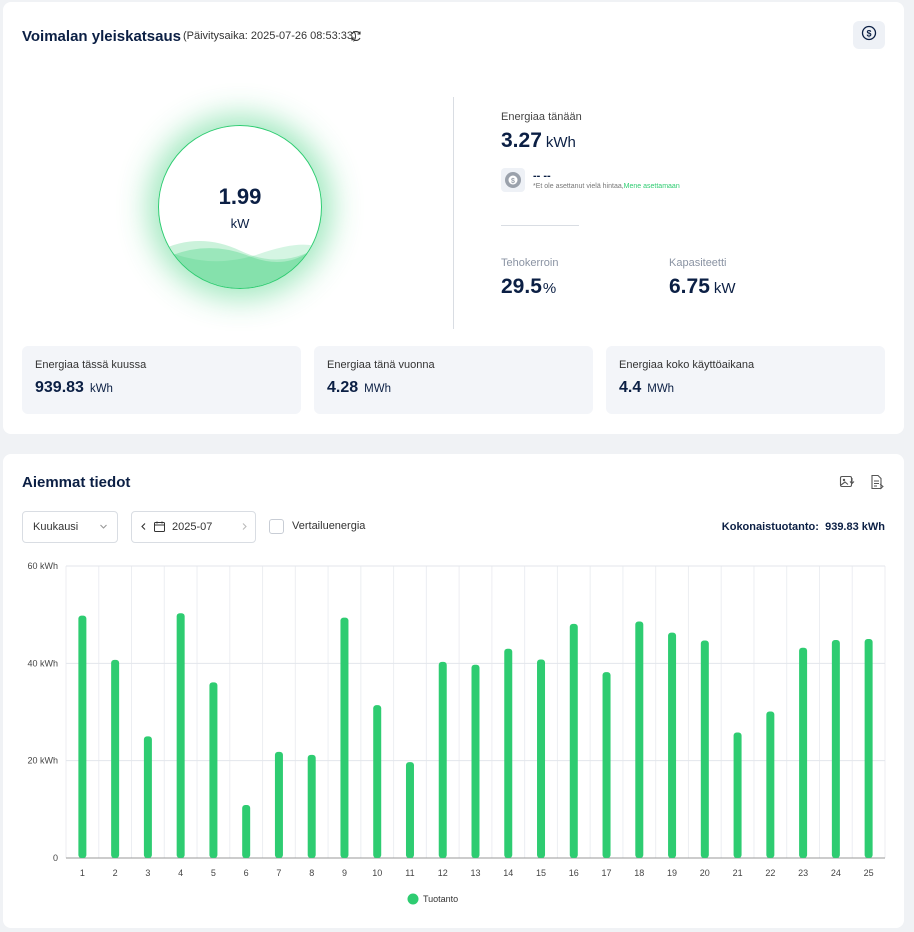 The width and height of the screenshot is (914, 932). What do you see at coordinates (42, 663) in the screenshot?
I see `y-tick-label: 40 kWh` at bounding box center [42, 663].